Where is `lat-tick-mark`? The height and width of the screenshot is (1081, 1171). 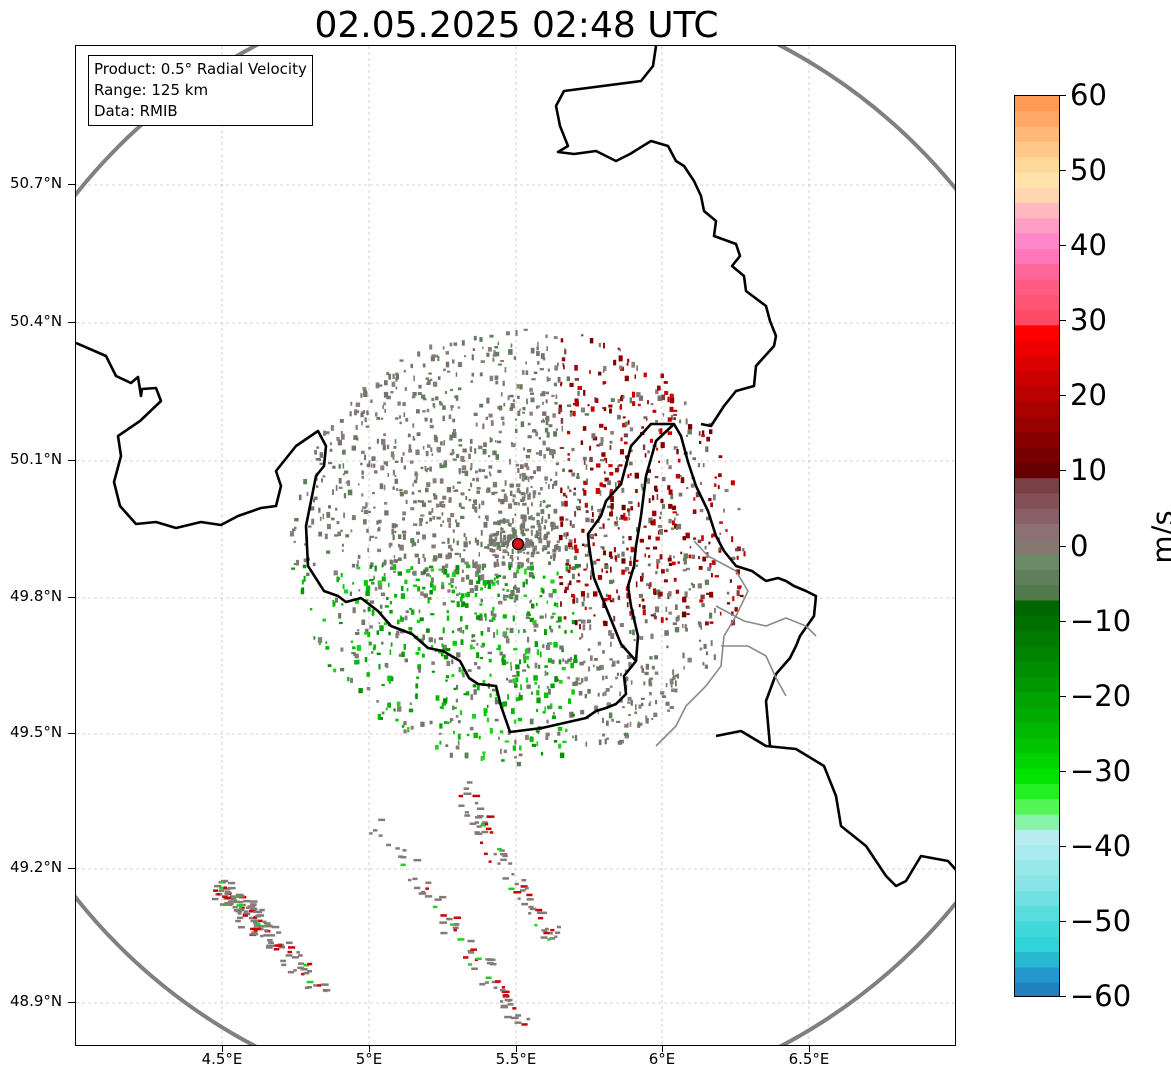 lat-tick-mark is located at coordinates (71, 1002).